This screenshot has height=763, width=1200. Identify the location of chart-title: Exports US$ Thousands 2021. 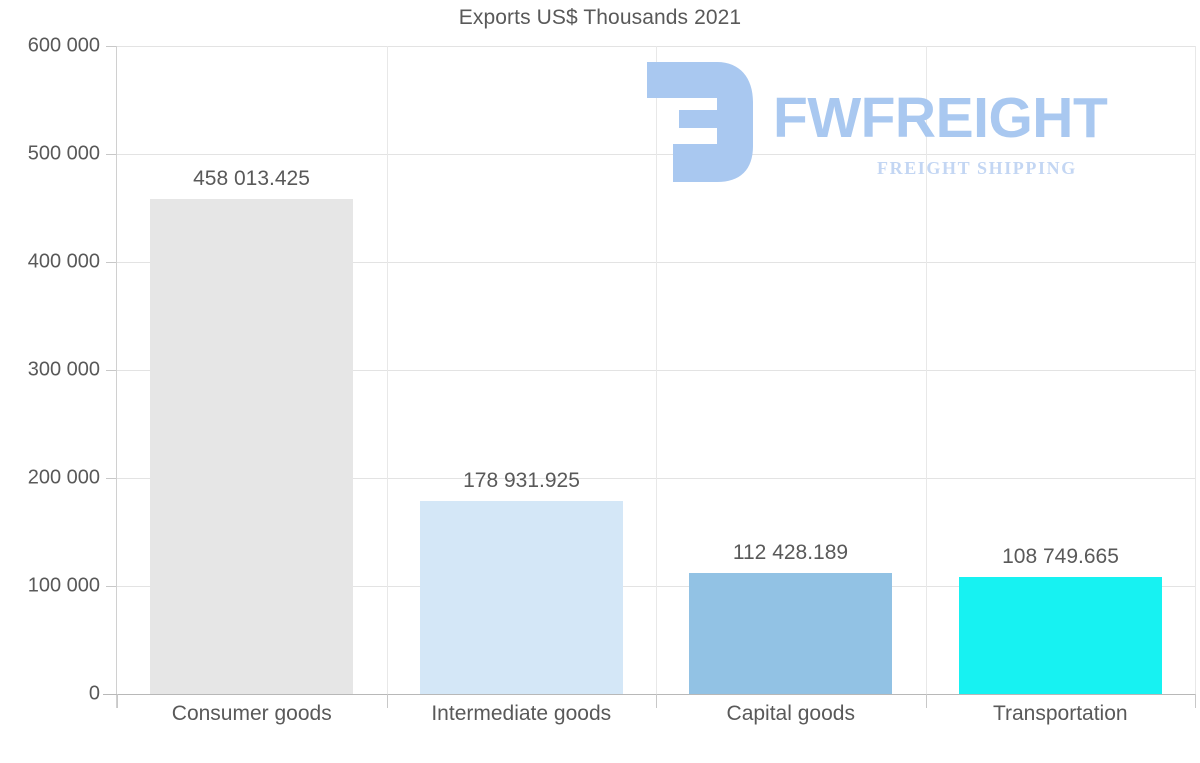
(600, 17).